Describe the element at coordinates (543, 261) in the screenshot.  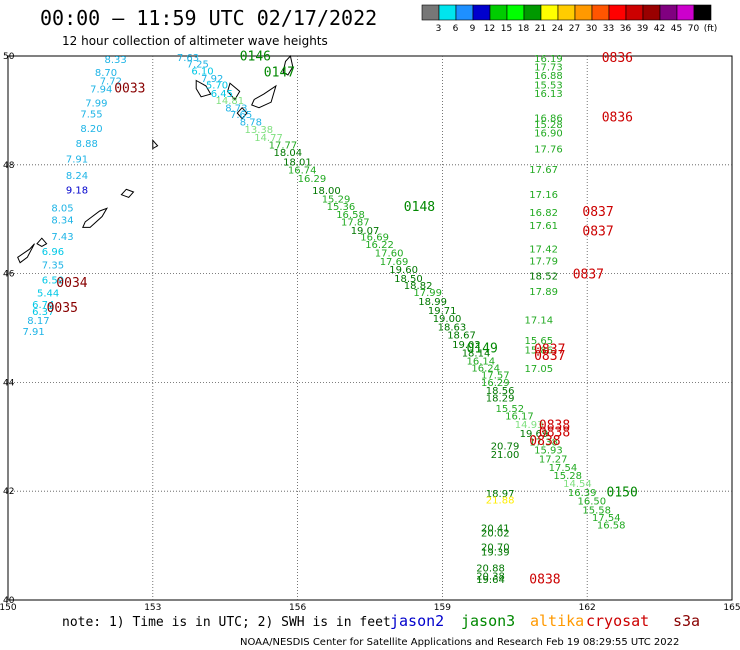
I see `wave-height-label: 17.79` at that location.